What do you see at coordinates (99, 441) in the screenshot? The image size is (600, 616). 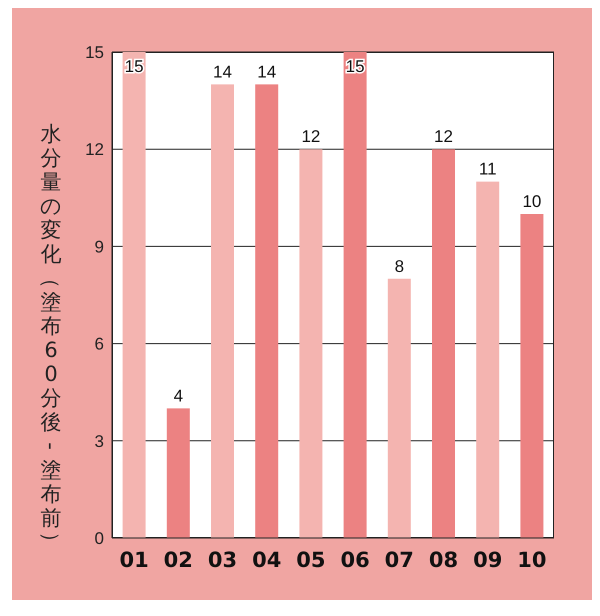 I see `y-tick-label: 3` at bounding box center [99, 441].